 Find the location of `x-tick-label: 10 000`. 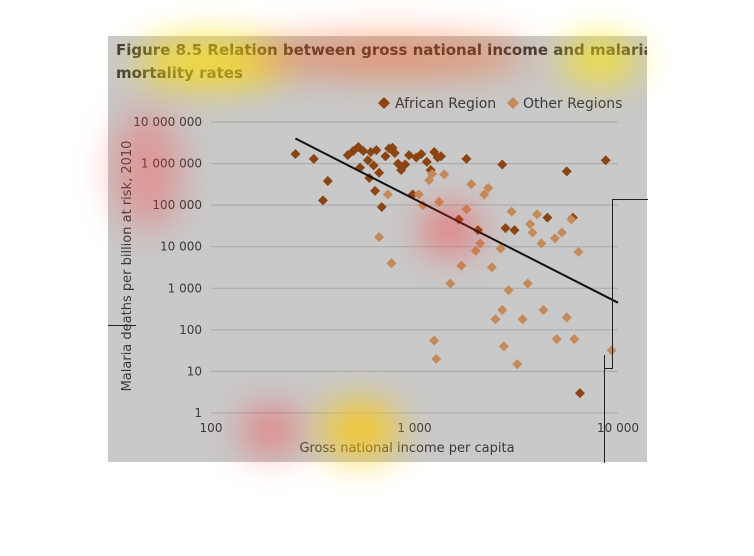

x-tick-label: 10 000 is located at coordinates (618, 428).